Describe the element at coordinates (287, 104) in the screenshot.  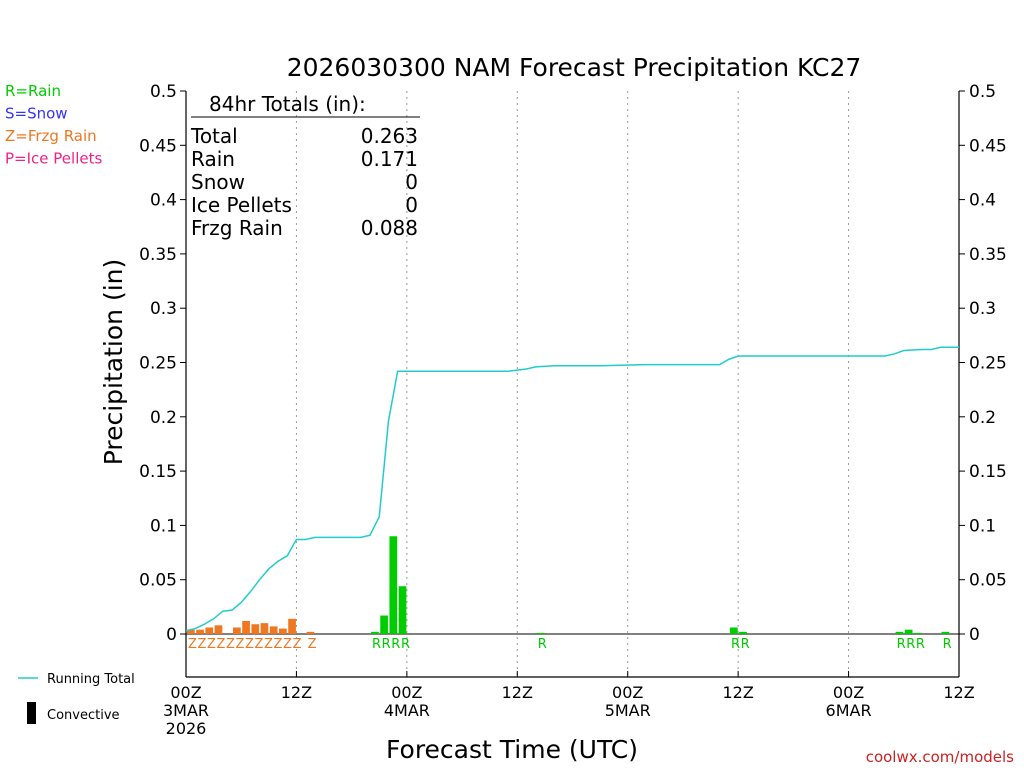
I see `totals-header: 84hr Totals (in):` at that location.